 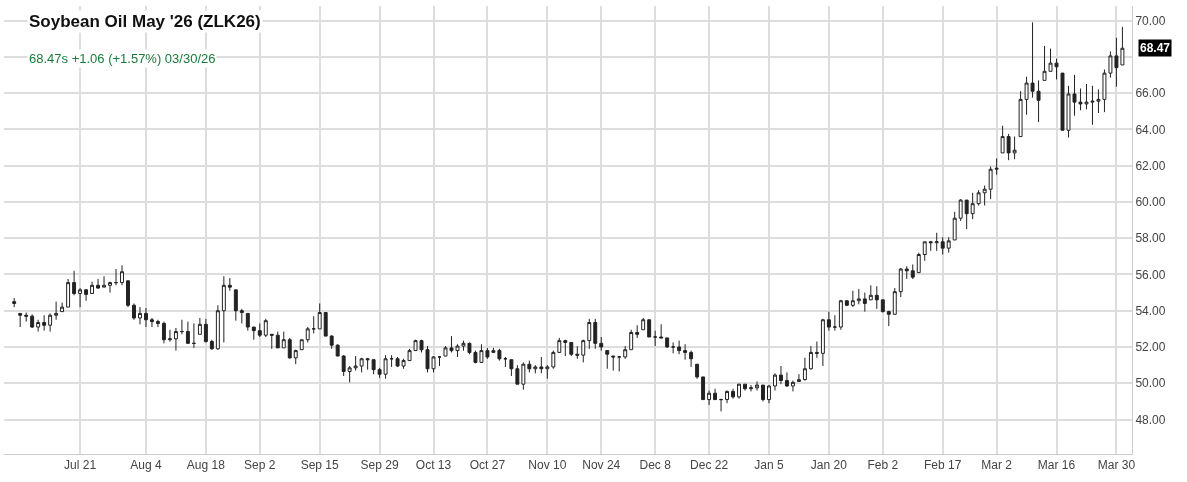 I want to click on y-tick-label: 58.00, so click(x=1150, y=238).